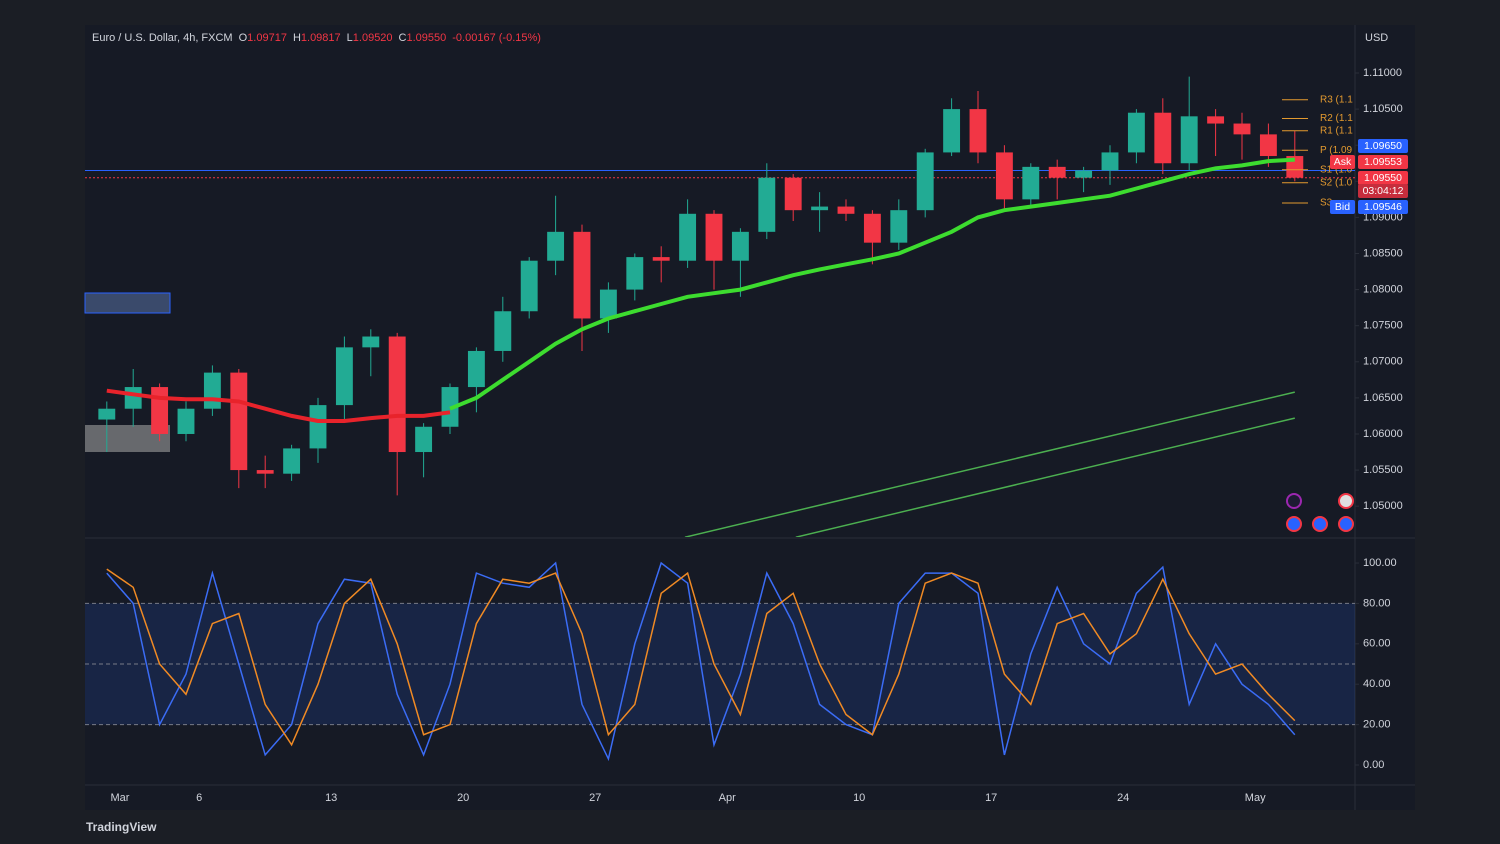 Image resolution: width=1500 pixels, height=844 pixels. I want to click on y-tick-label: 1.11000, so click(1382, 73).